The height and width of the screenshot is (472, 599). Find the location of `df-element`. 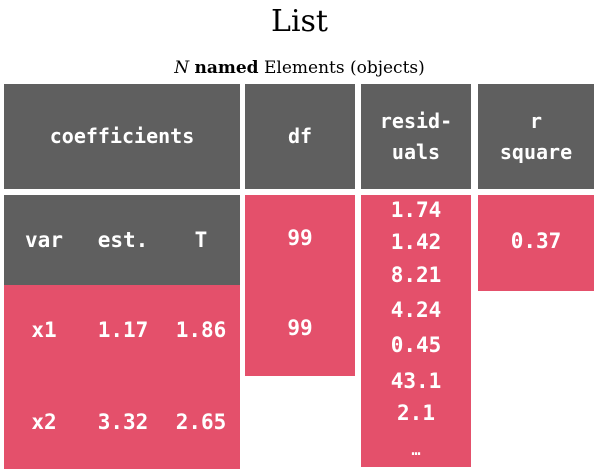

df-element is located at coordinates (300, 285).